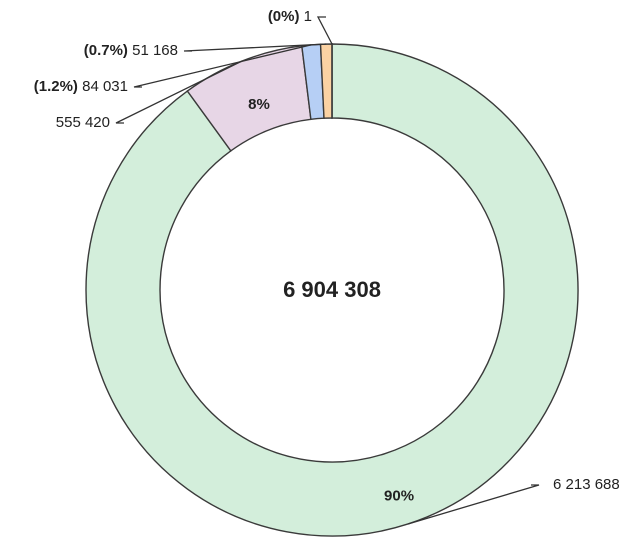 The height and width of the screenshot is (539, 634). What do you see at coordinates (56, 86) in the screenshot?
I see `percent-label: (1.2%)` at bounding box center [56, 86].